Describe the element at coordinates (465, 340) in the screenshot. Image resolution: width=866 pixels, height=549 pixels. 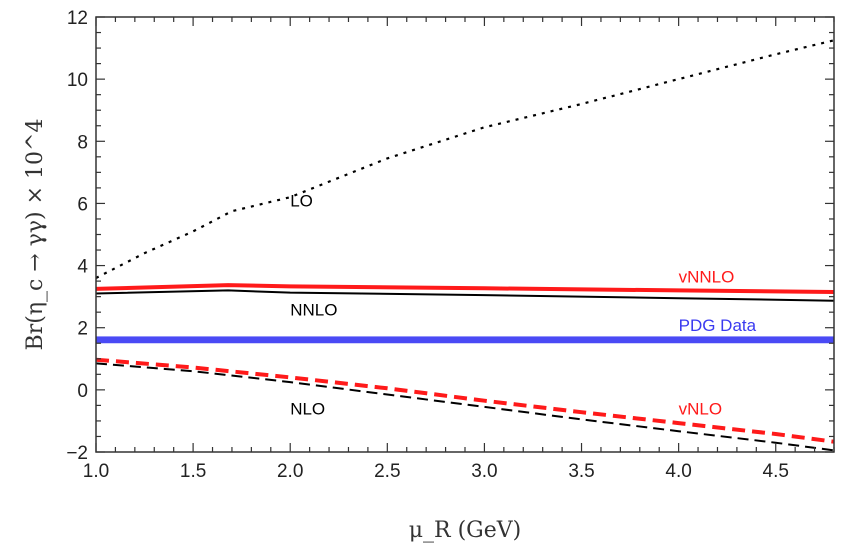
I see `band-pdg-data` at that location.